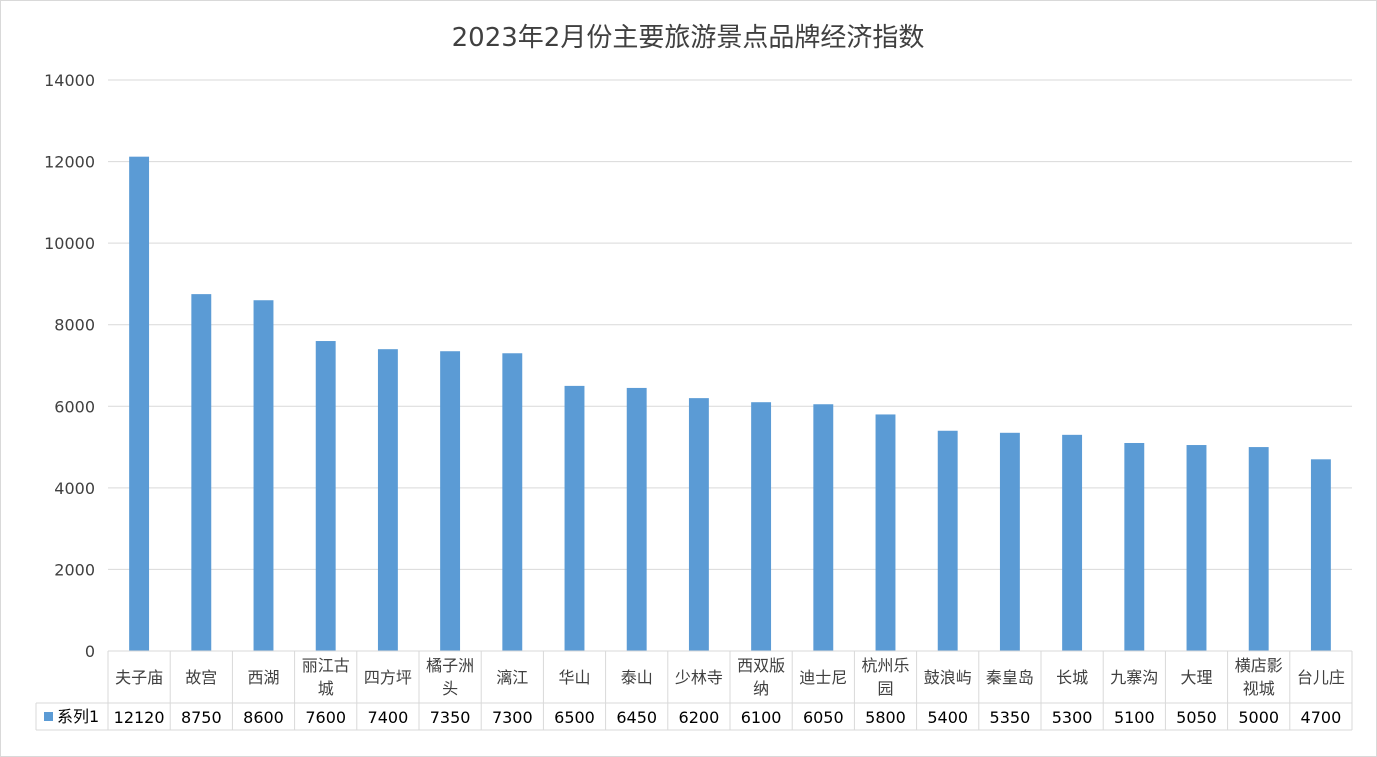 Image resolution: width=1377 pixels, height=757 pixels. What do you see at coordinates (388, 717) in the screenshot?
I see `data-label: 7400` at bounding box center [388, 717].